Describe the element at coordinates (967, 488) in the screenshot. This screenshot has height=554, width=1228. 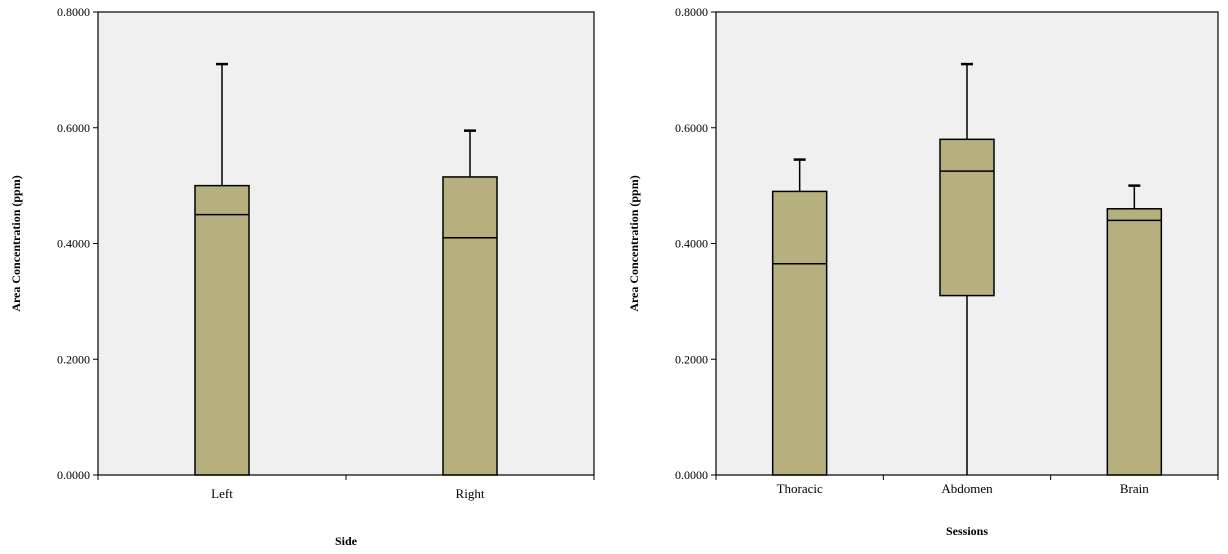
I see `x-category-label: Abdomen` at that location.